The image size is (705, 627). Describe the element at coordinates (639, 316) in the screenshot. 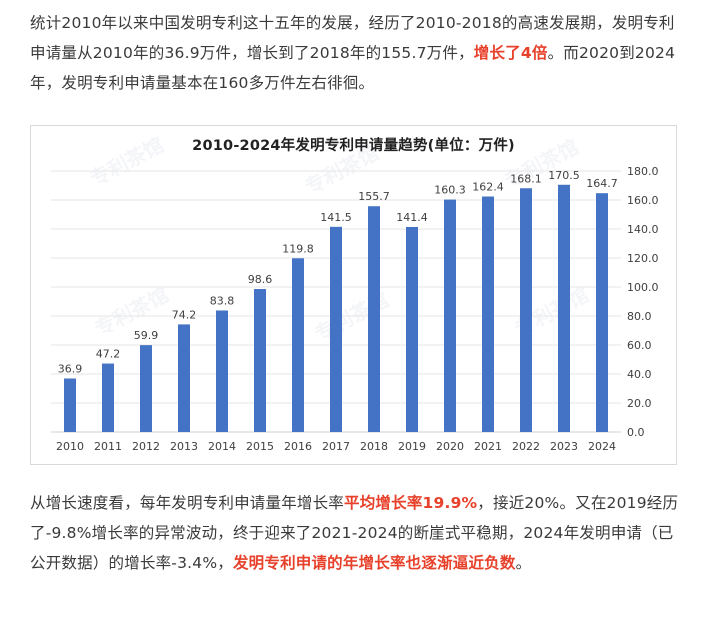

I see `y-tick-label: 80.0` at that location.